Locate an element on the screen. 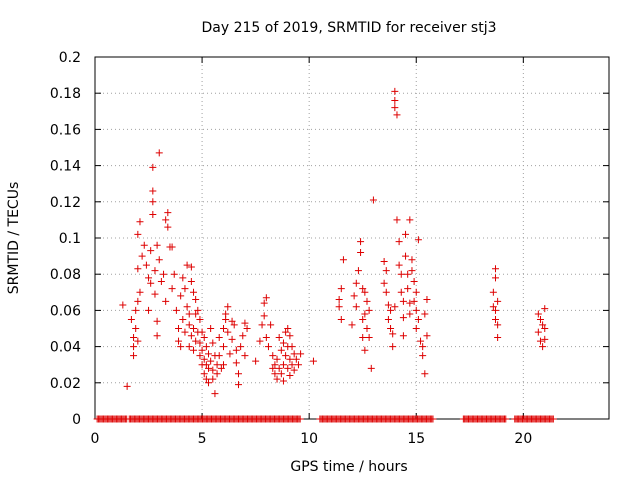  y-tick-label: 0 is located at coordinates (76, 420).